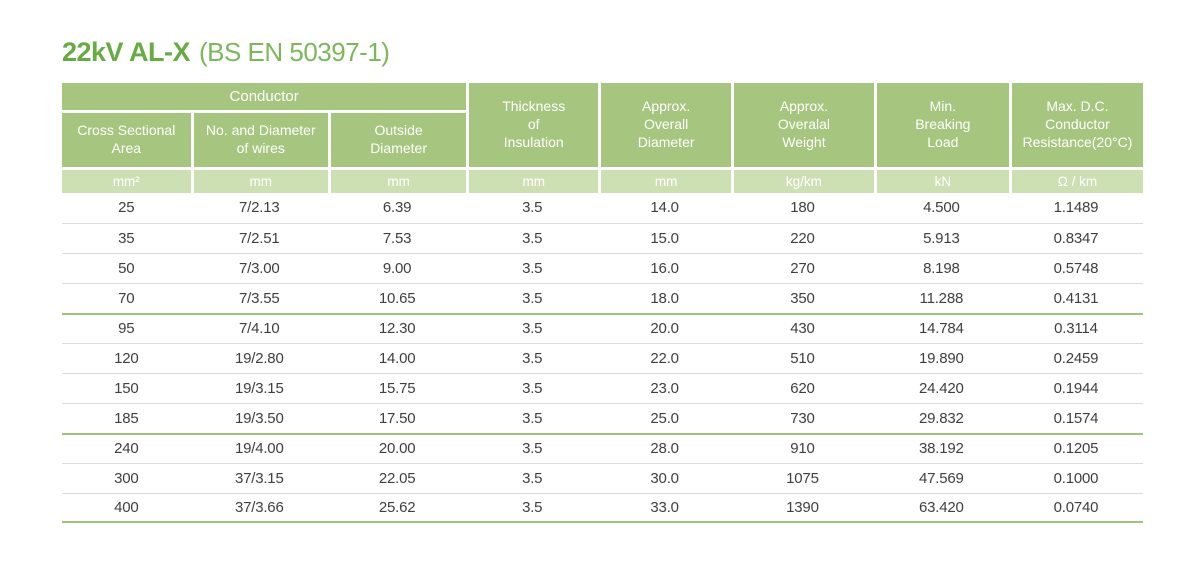  Describe the element at coordinates (665, 297) in the screenshot. I see `cell: 18.0` at that location.